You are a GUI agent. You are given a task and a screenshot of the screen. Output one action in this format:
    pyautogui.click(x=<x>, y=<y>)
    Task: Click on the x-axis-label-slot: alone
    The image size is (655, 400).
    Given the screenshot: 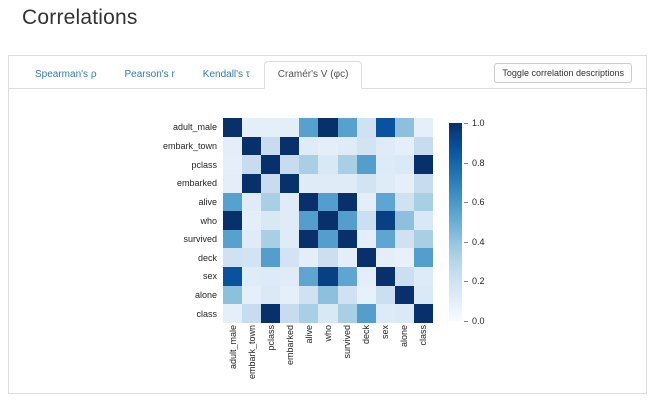 What is the action you would take?
    pyautogui.click(x=404, y=359)
    